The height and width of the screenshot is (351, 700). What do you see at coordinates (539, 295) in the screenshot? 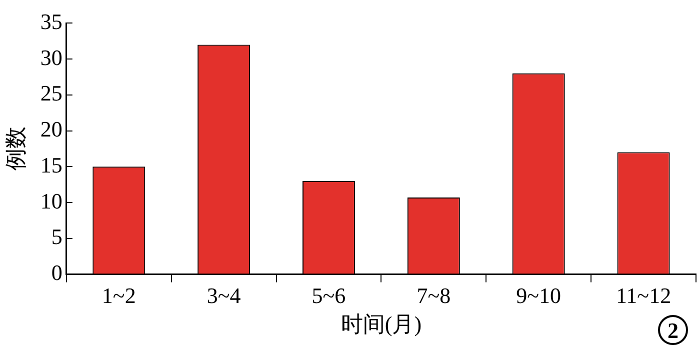
I see `x-tick-label: 9~10` at bounding box center [539, 295].